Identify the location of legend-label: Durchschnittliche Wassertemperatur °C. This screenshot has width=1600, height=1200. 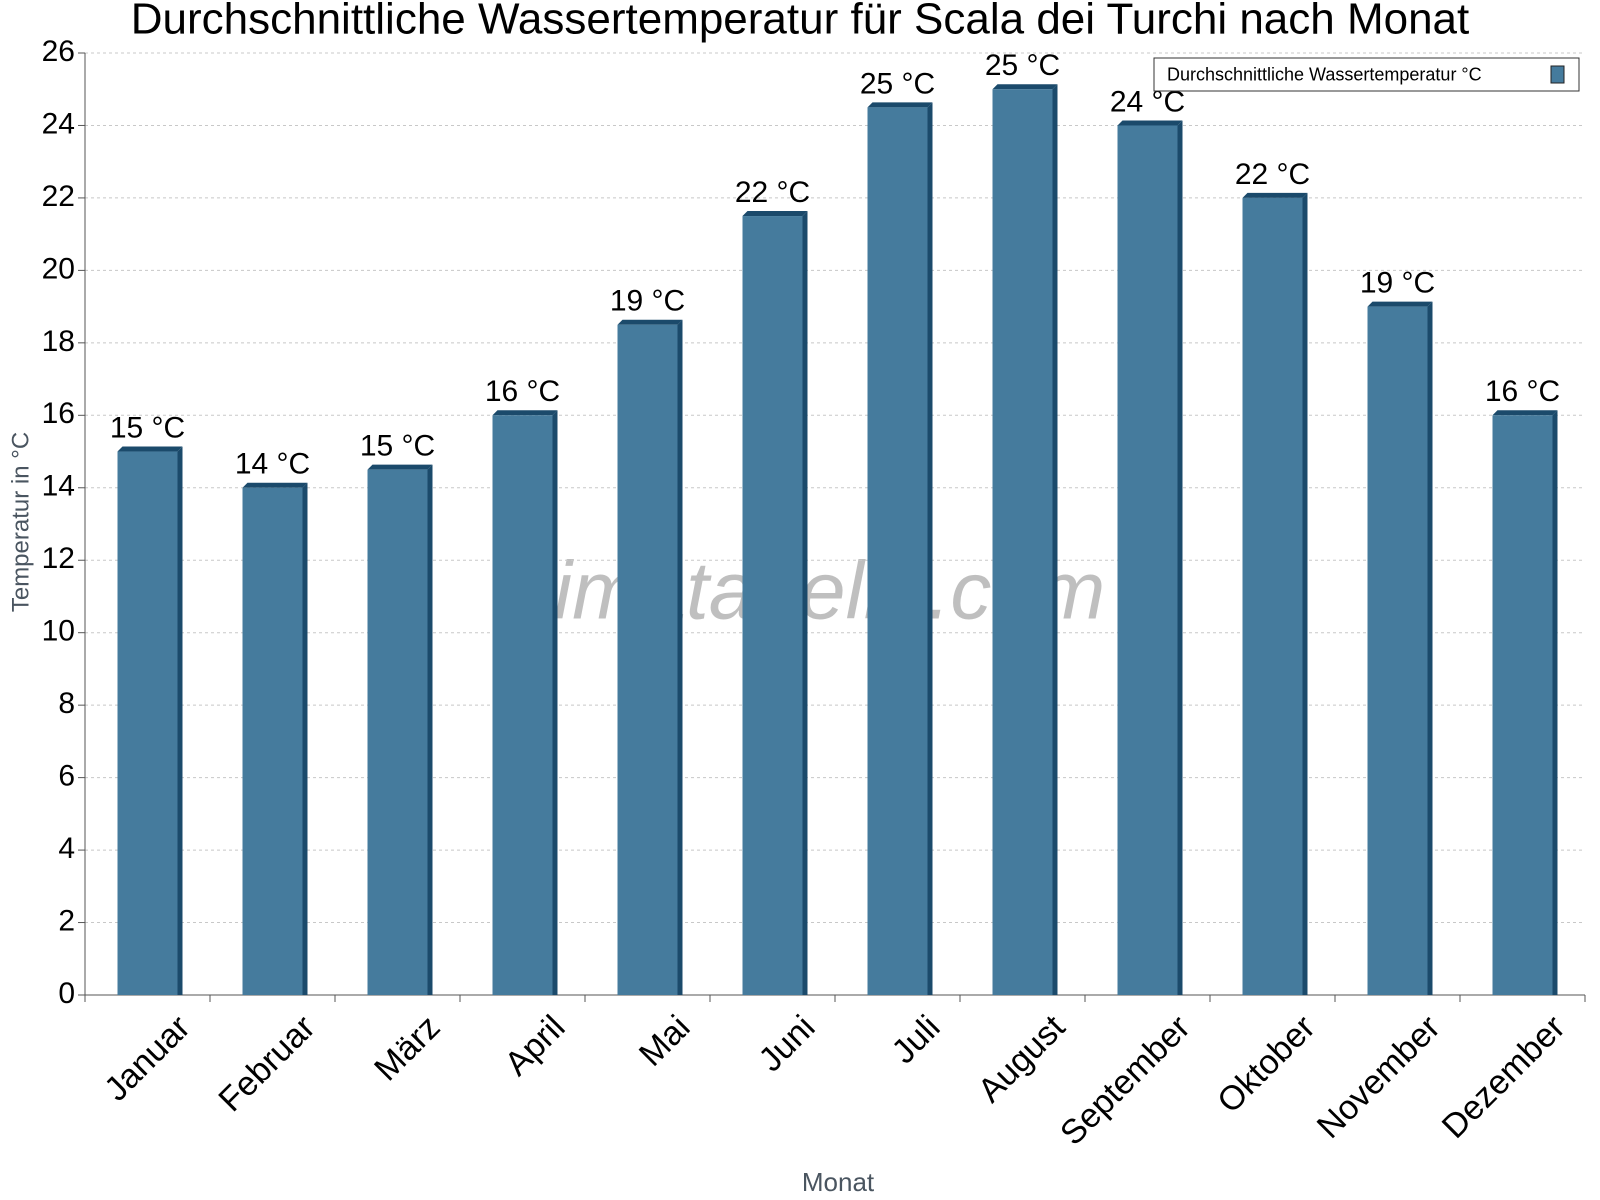
(1324, 74).